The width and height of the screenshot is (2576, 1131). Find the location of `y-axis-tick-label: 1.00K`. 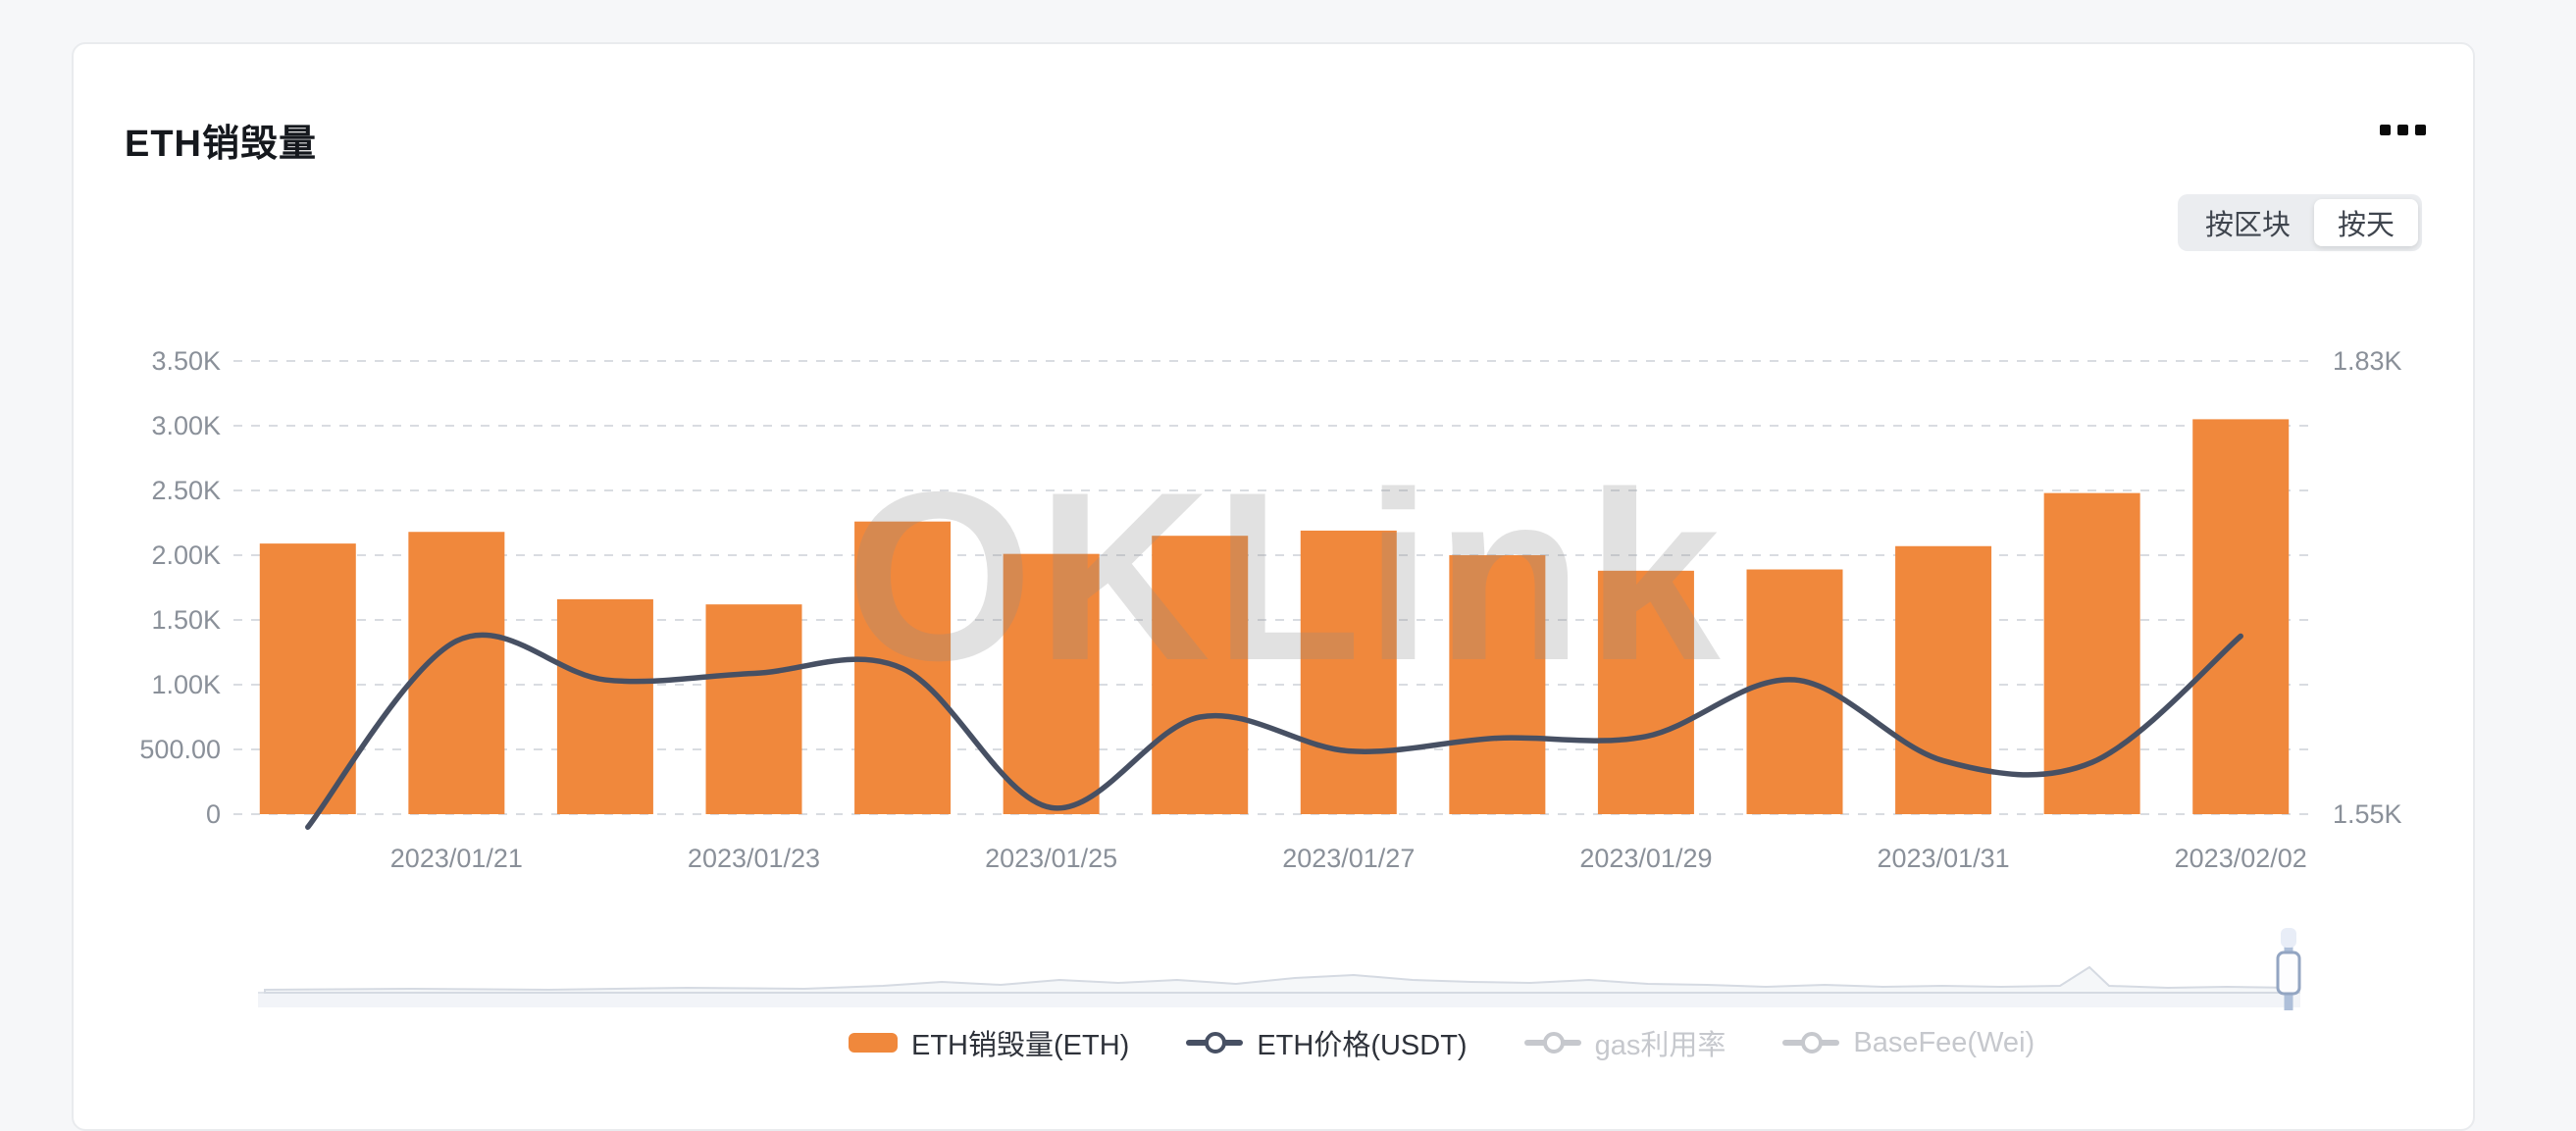

y-axis-tick-label: 1.00K is located at coordinates (186, 684).